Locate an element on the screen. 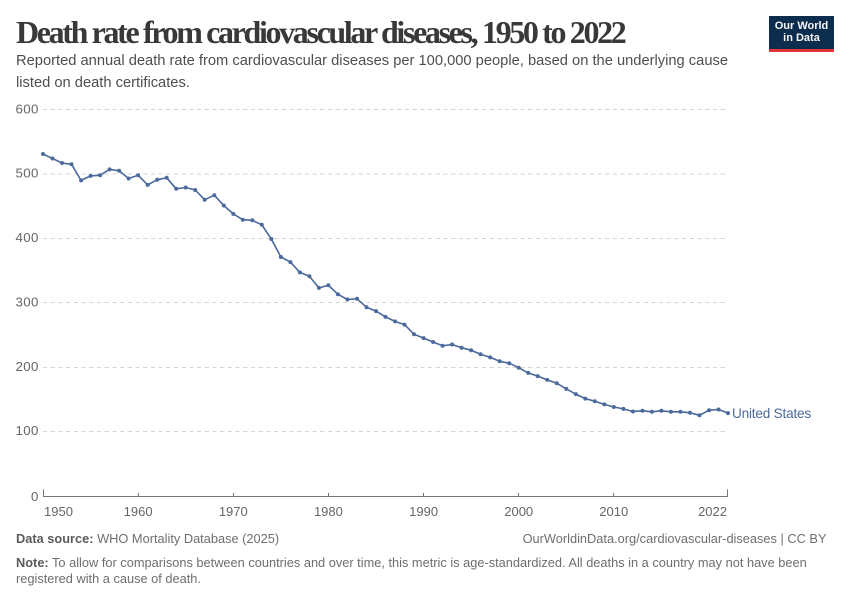  svg-text: 600 is located at coordinates (27, 108).